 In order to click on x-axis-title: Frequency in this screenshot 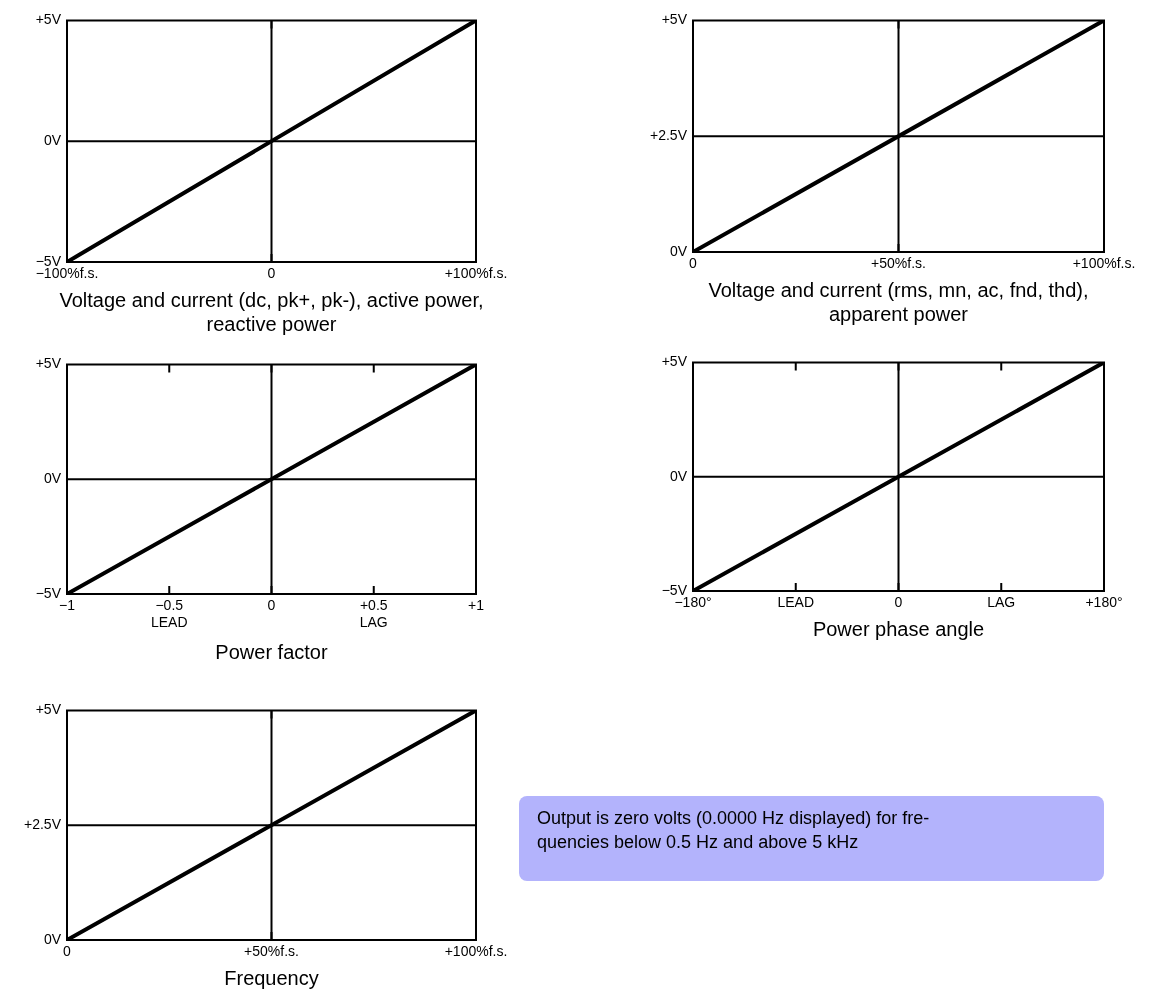, I will do `click(271, 978)`.